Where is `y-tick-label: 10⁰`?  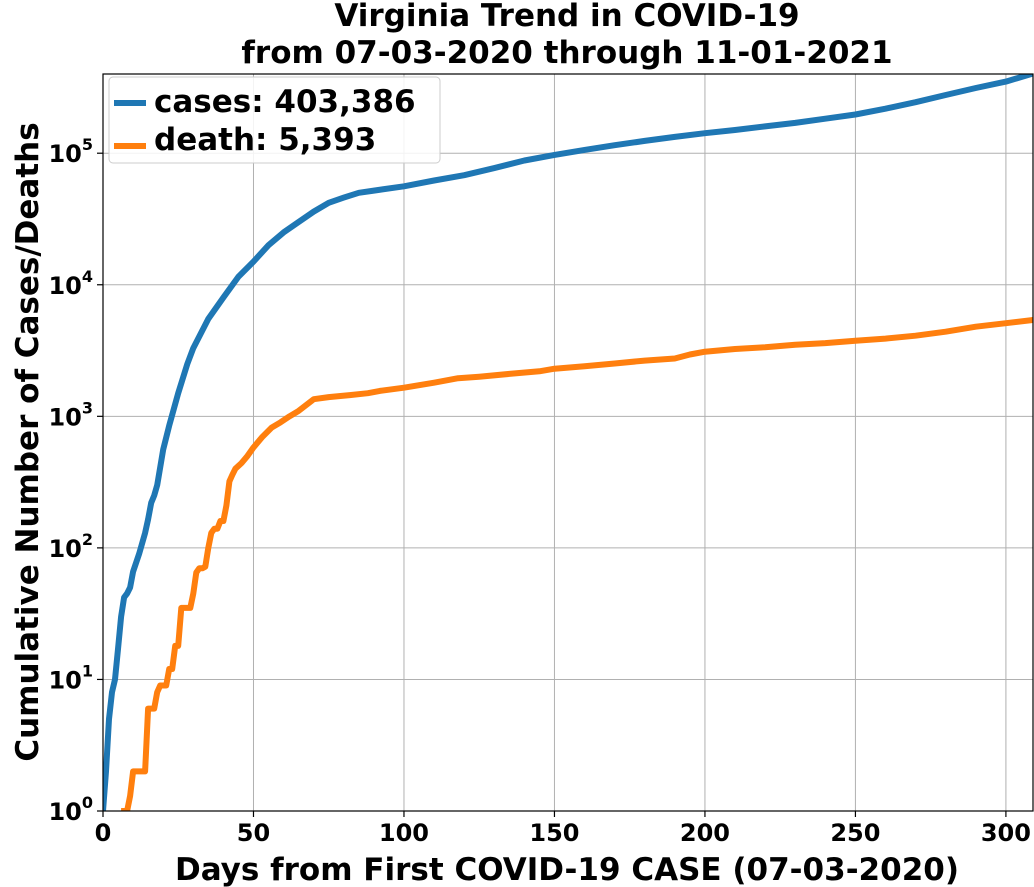
y-tick-label: 10⁰ is located at coordinates (70, 809).